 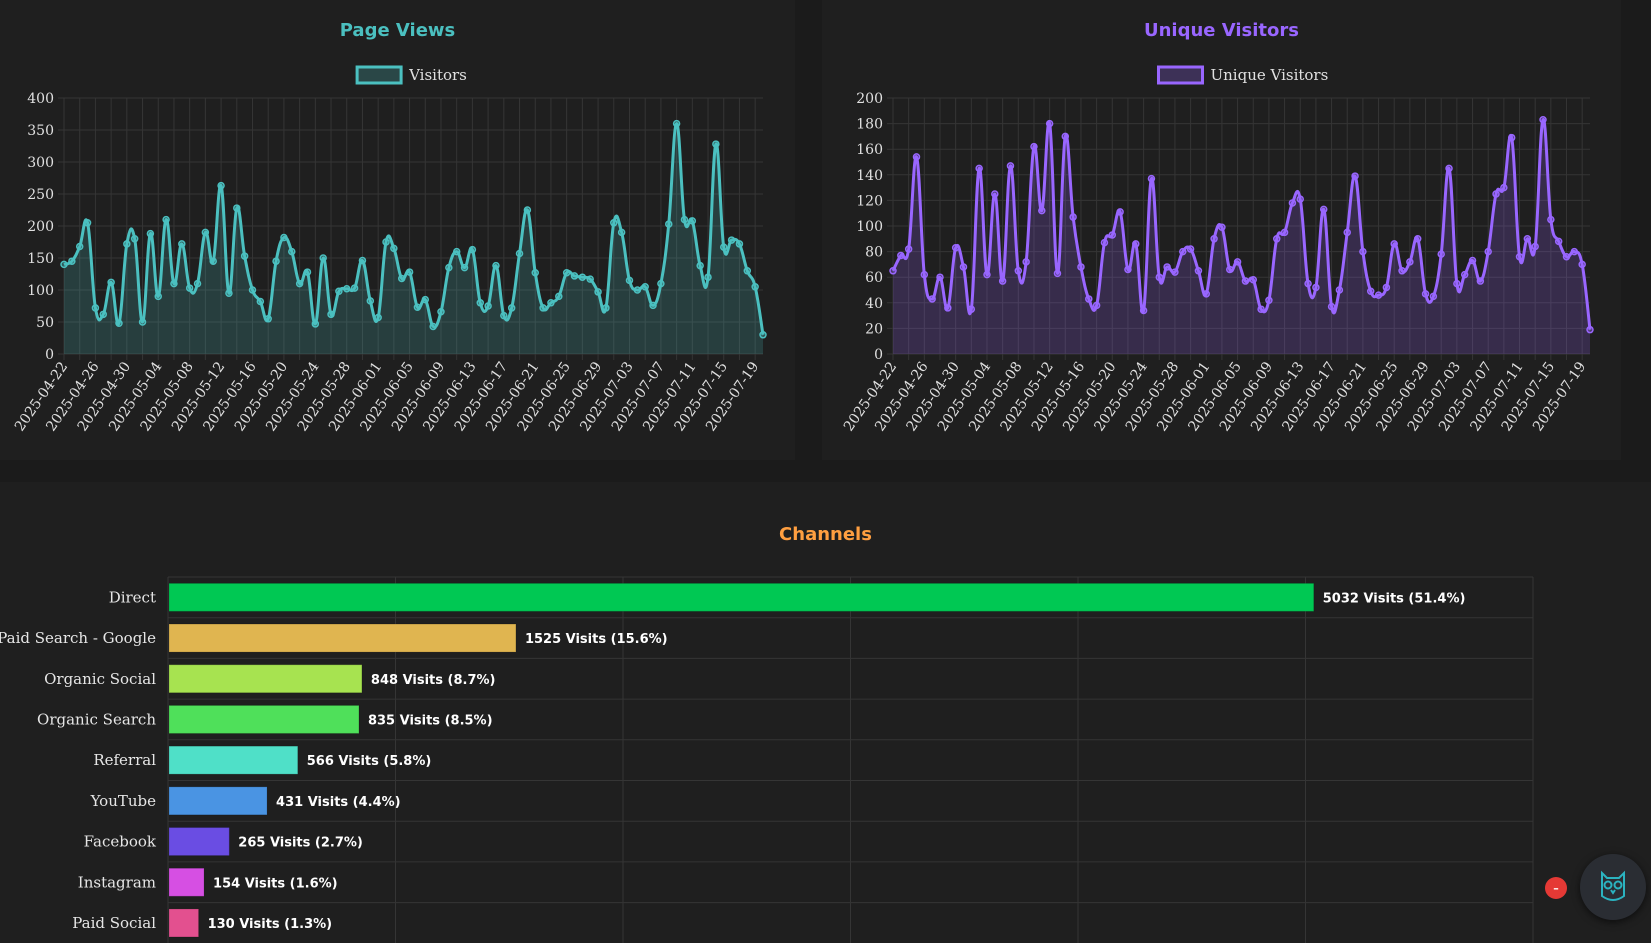 I want to click on y-tick-label: 0, so click(x=49, y=355).